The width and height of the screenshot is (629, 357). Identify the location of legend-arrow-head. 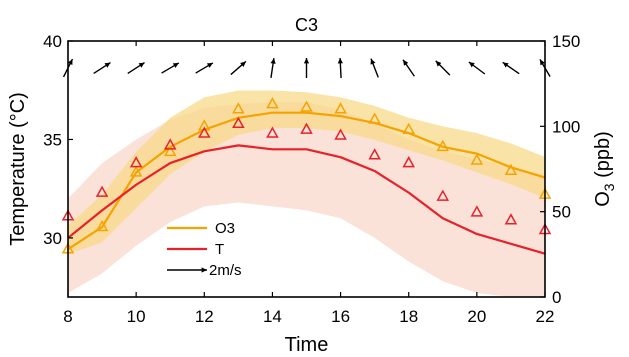
(204, 270).